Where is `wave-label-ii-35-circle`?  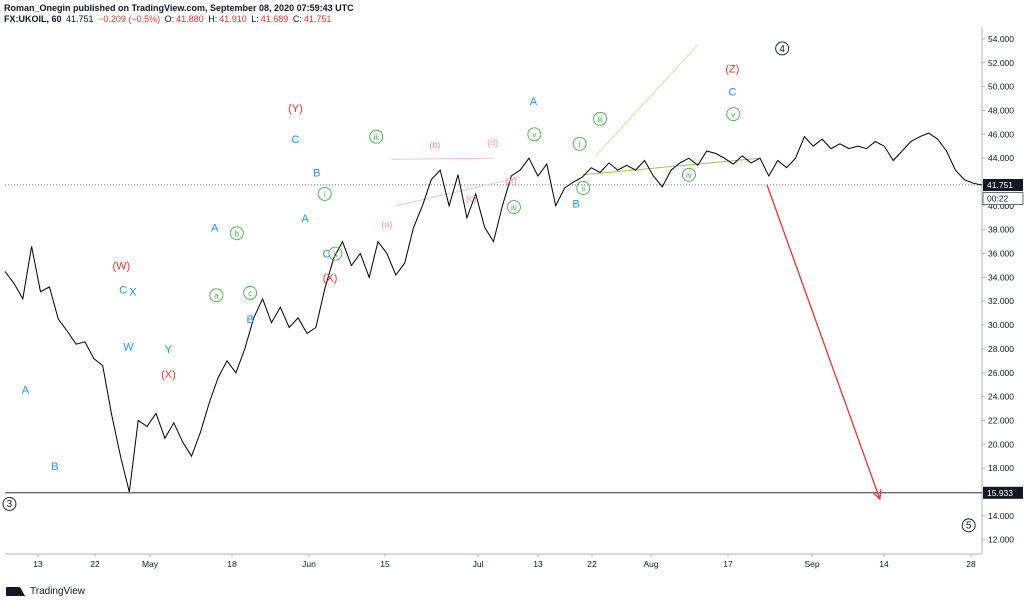
wave-label-ii-35-circle is located at coordinates (583, 188).